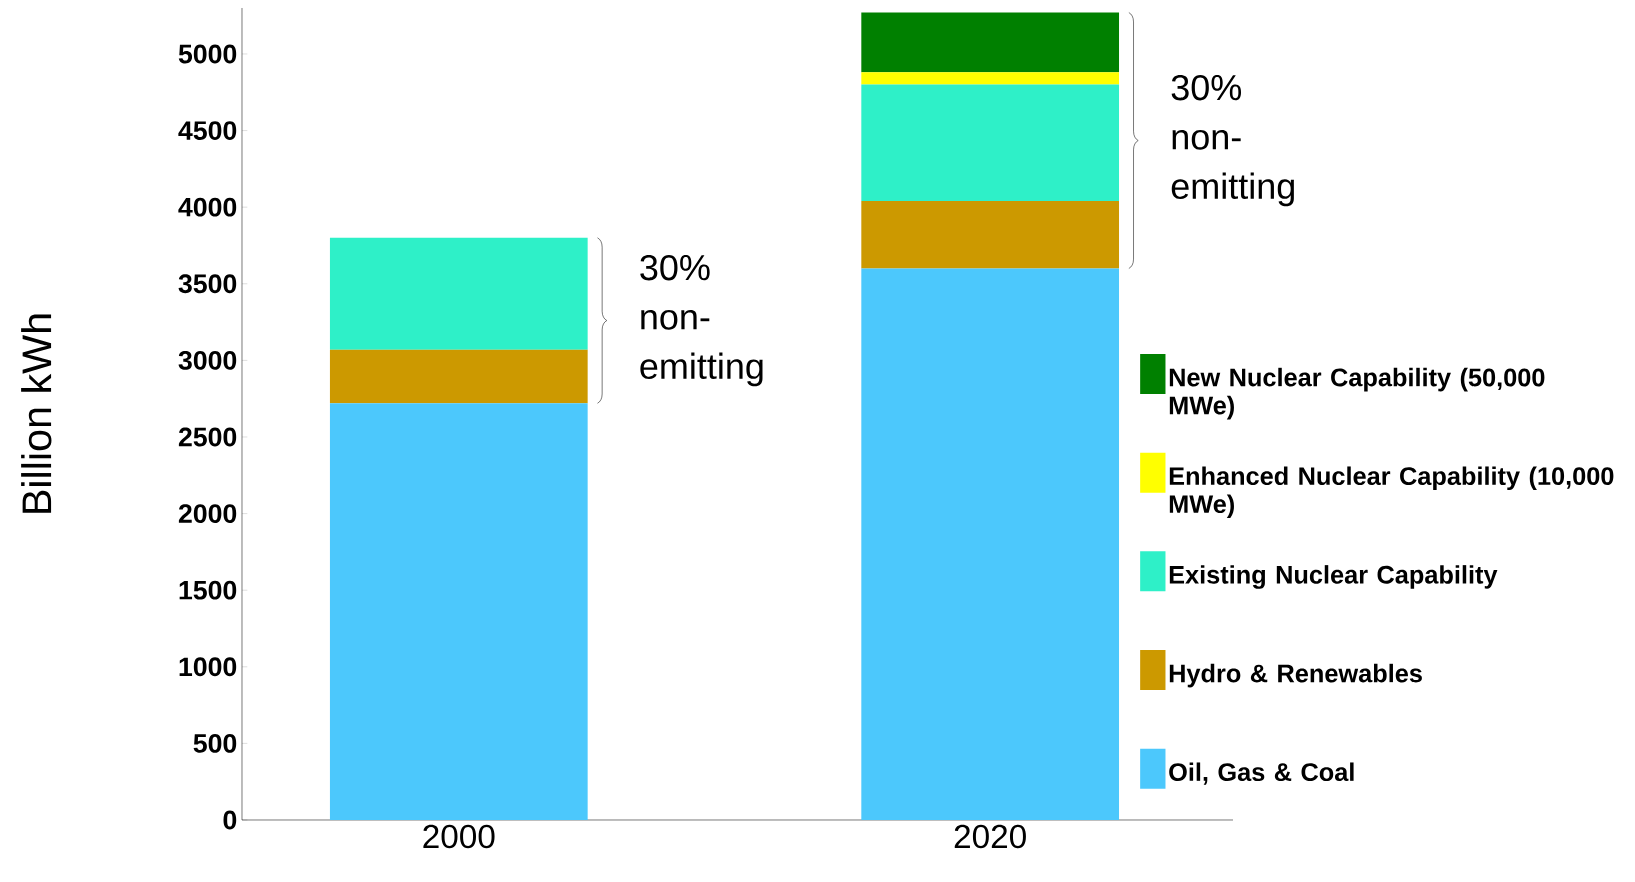 This screenshot has width=1635, height=882. What do you see at coordinates (207, 207) in the screenshot?
I see `y-tick-label: 4000` at bounding box center [207, 207].